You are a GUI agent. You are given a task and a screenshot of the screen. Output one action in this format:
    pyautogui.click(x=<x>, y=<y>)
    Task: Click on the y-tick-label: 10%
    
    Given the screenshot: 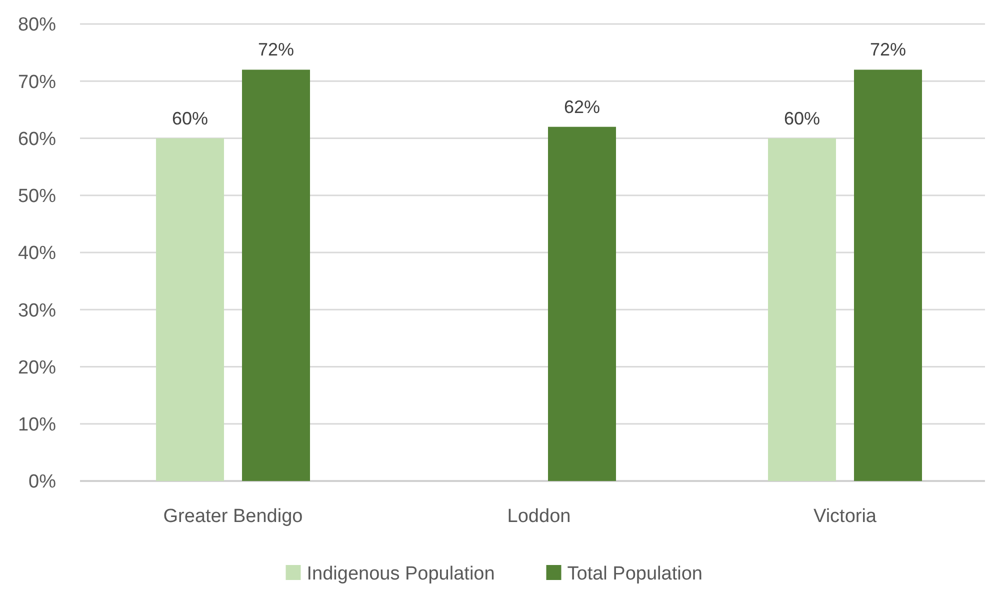 What is the action you would take?
    pyautogui.click(x=37, y=425)
    